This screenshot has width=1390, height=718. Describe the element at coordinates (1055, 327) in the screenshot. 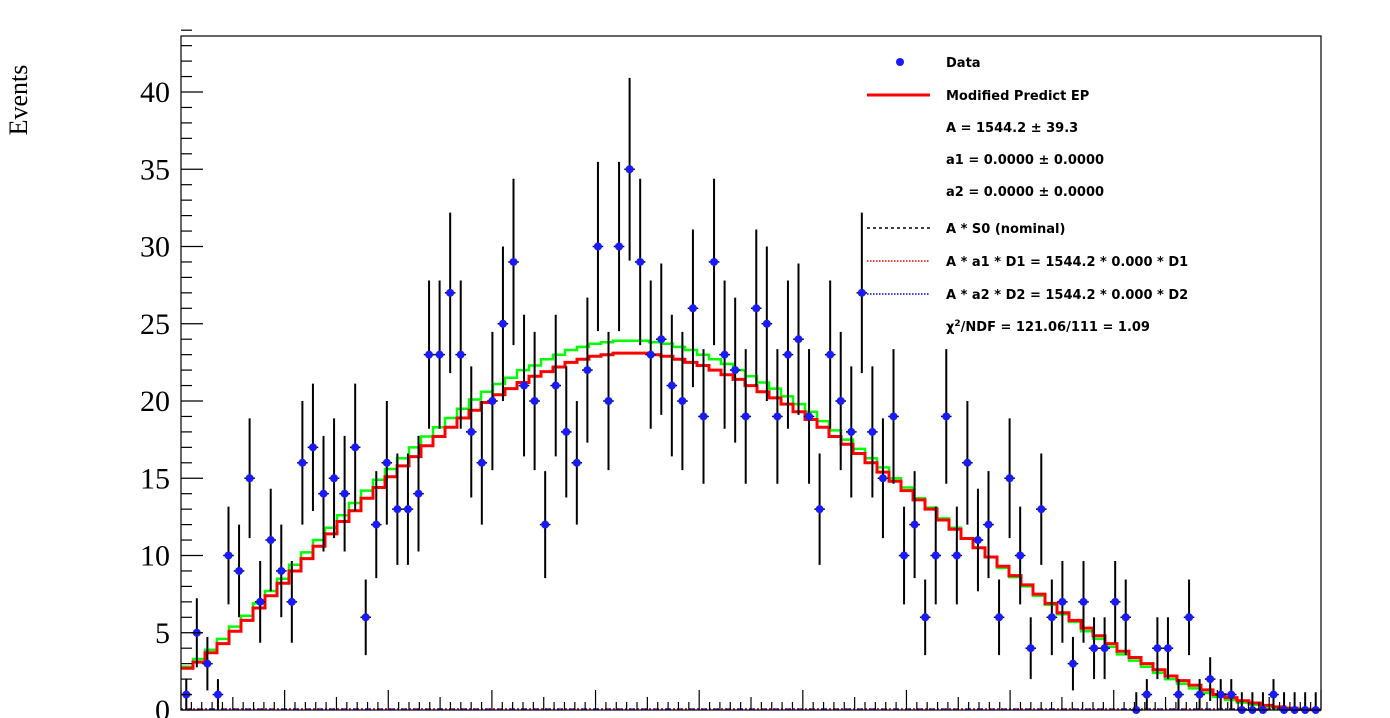

I see `chi2-value: /NDF = 121.06/111 = 1.09` at that location.